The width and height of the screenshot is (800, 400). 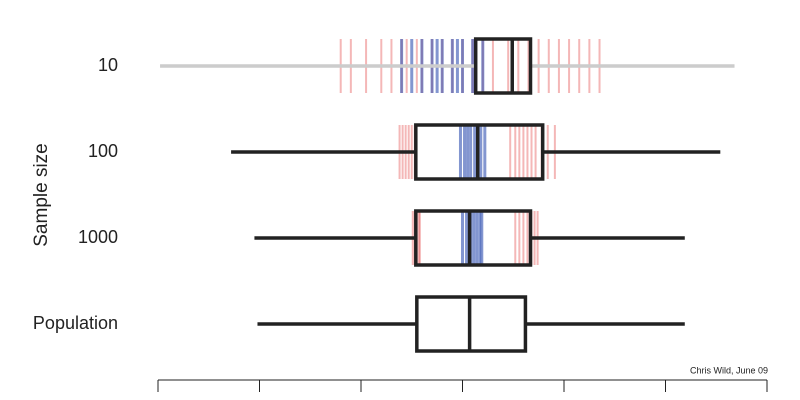 I want to click on footnote: Chris Wild, June 09, so click(x=729, y=370).